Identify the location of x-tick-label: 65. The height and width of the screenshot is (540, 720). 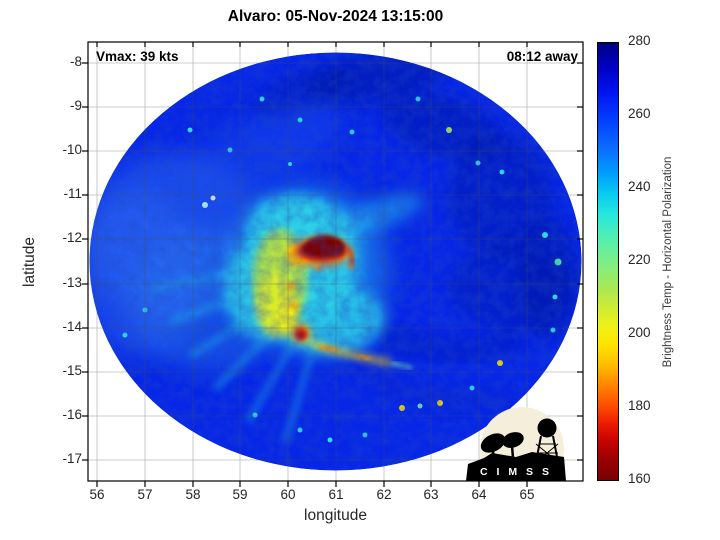
(527, 494).